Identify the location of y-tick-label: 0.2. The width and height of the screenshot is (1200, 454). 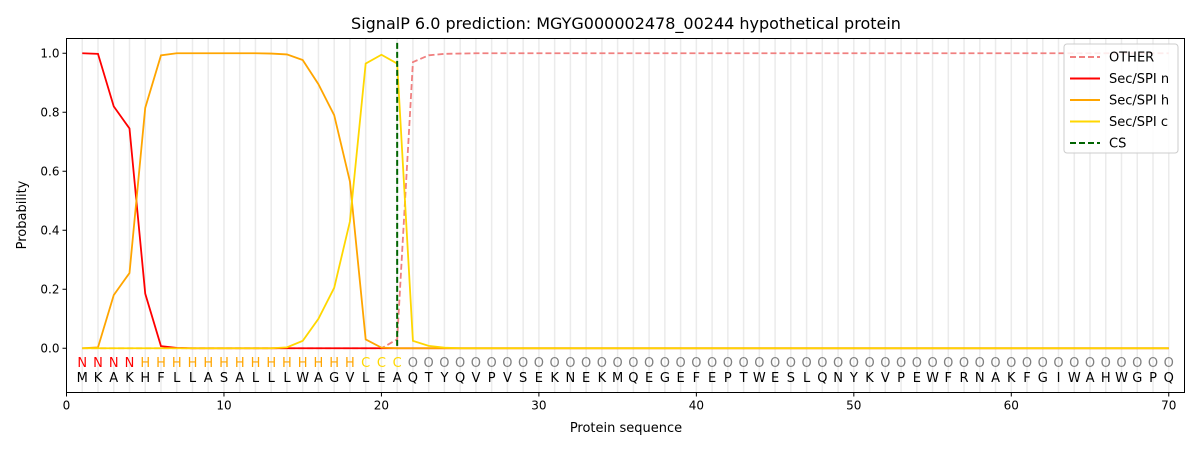
(49, 289).